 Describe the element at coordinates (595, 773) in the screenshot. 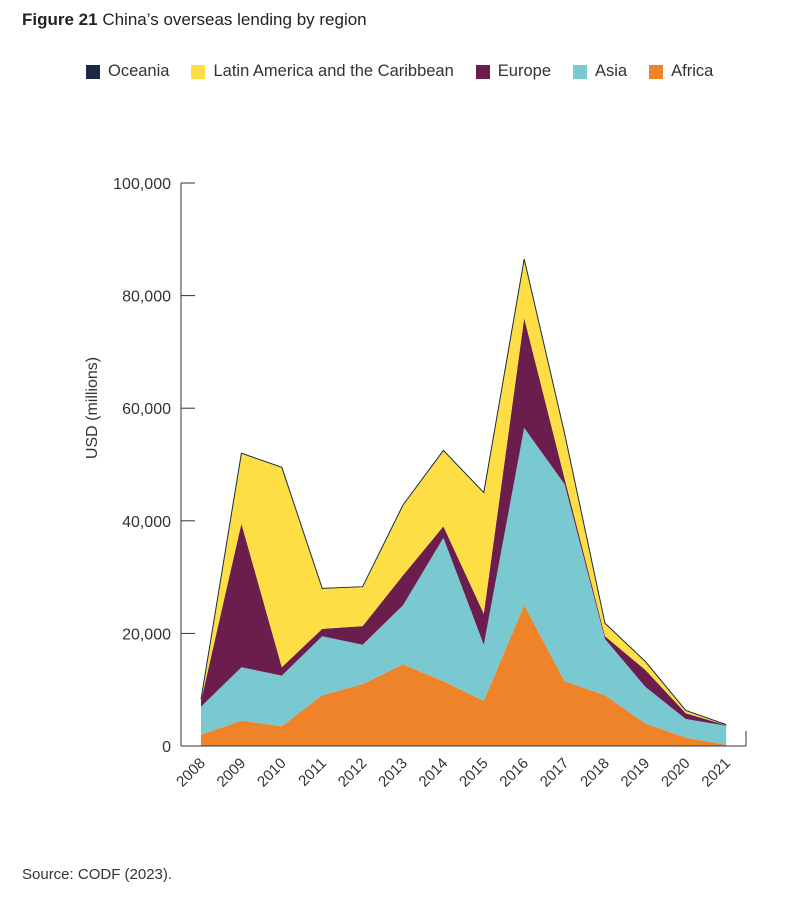

I see `x-tick-label: 2018` at that location.